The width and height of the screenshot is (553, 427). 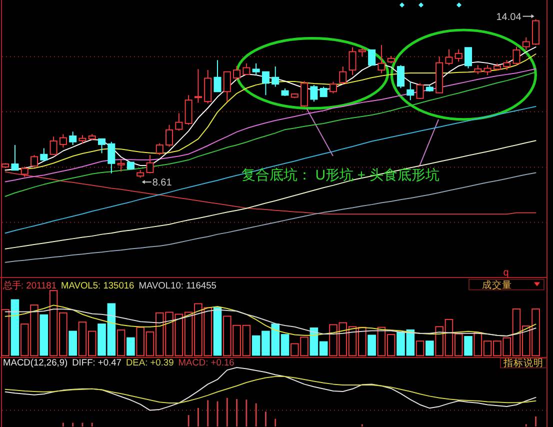 I want to click on annotation: q, so click(x=506, y=273).